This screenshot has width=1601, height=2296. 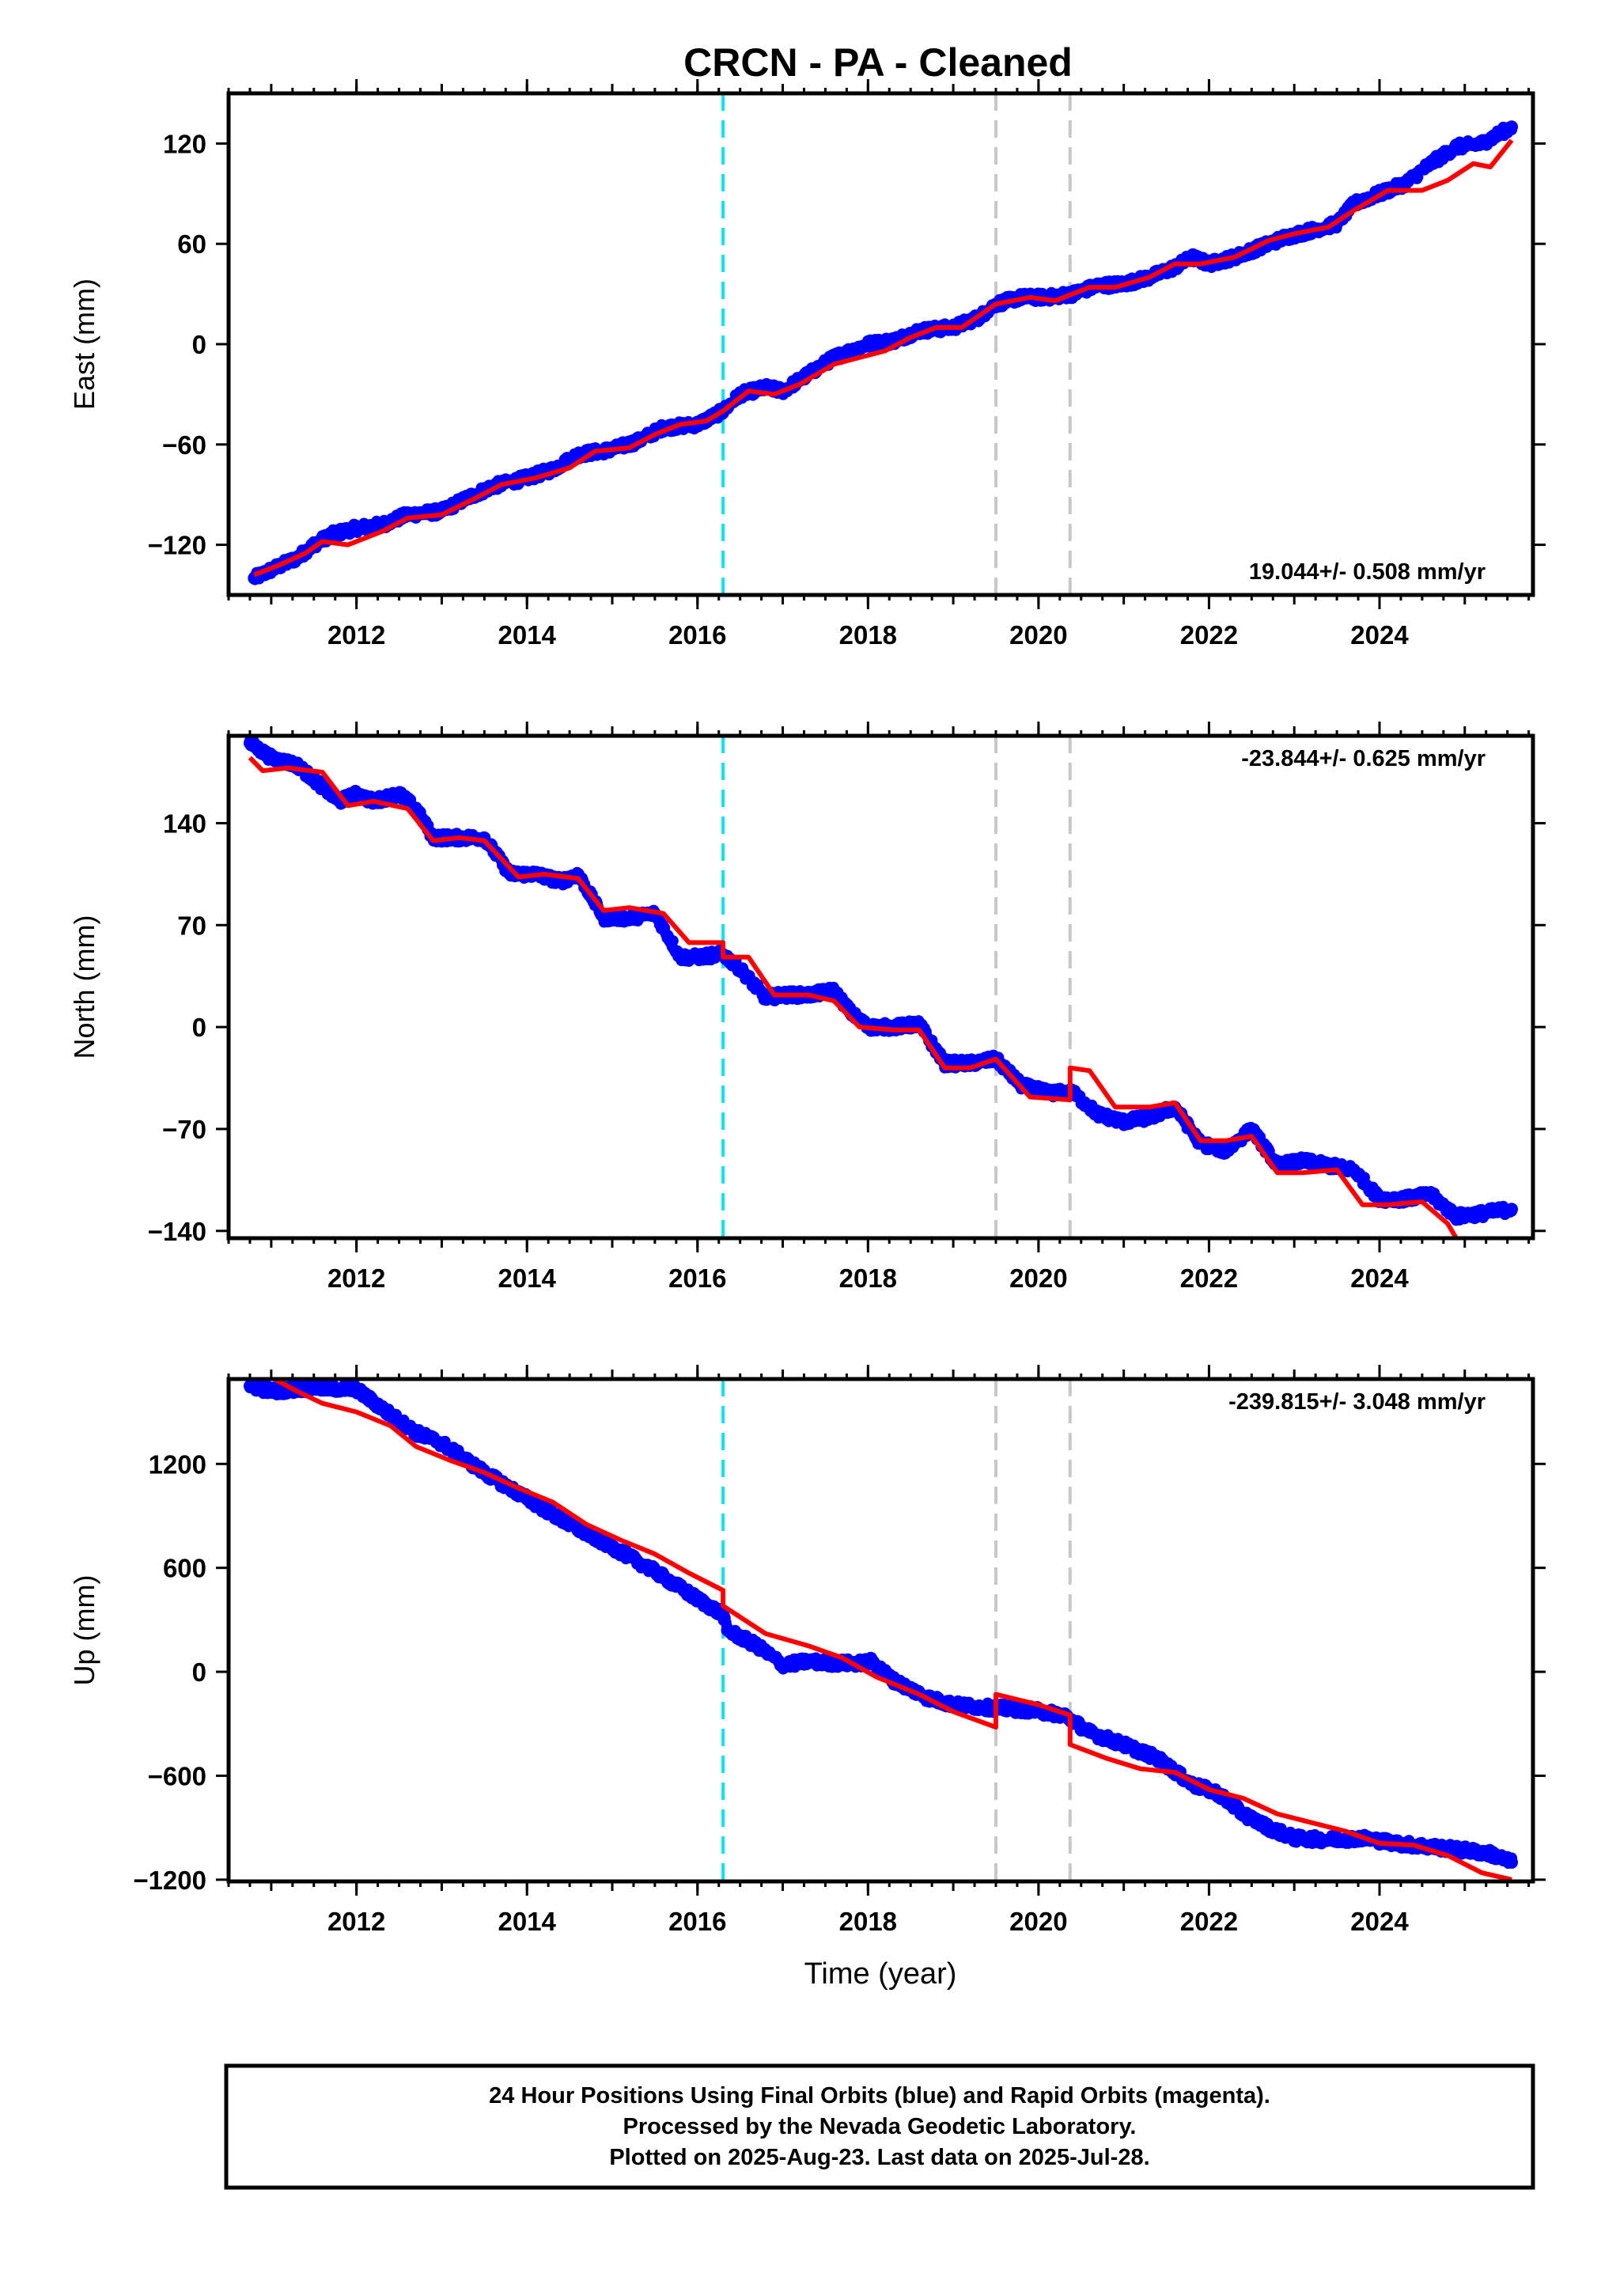 What do you see at coordinates (199, 1673) in the screenshot?
I see `y-tick-label: 0` at bounding box center [199, 1673].